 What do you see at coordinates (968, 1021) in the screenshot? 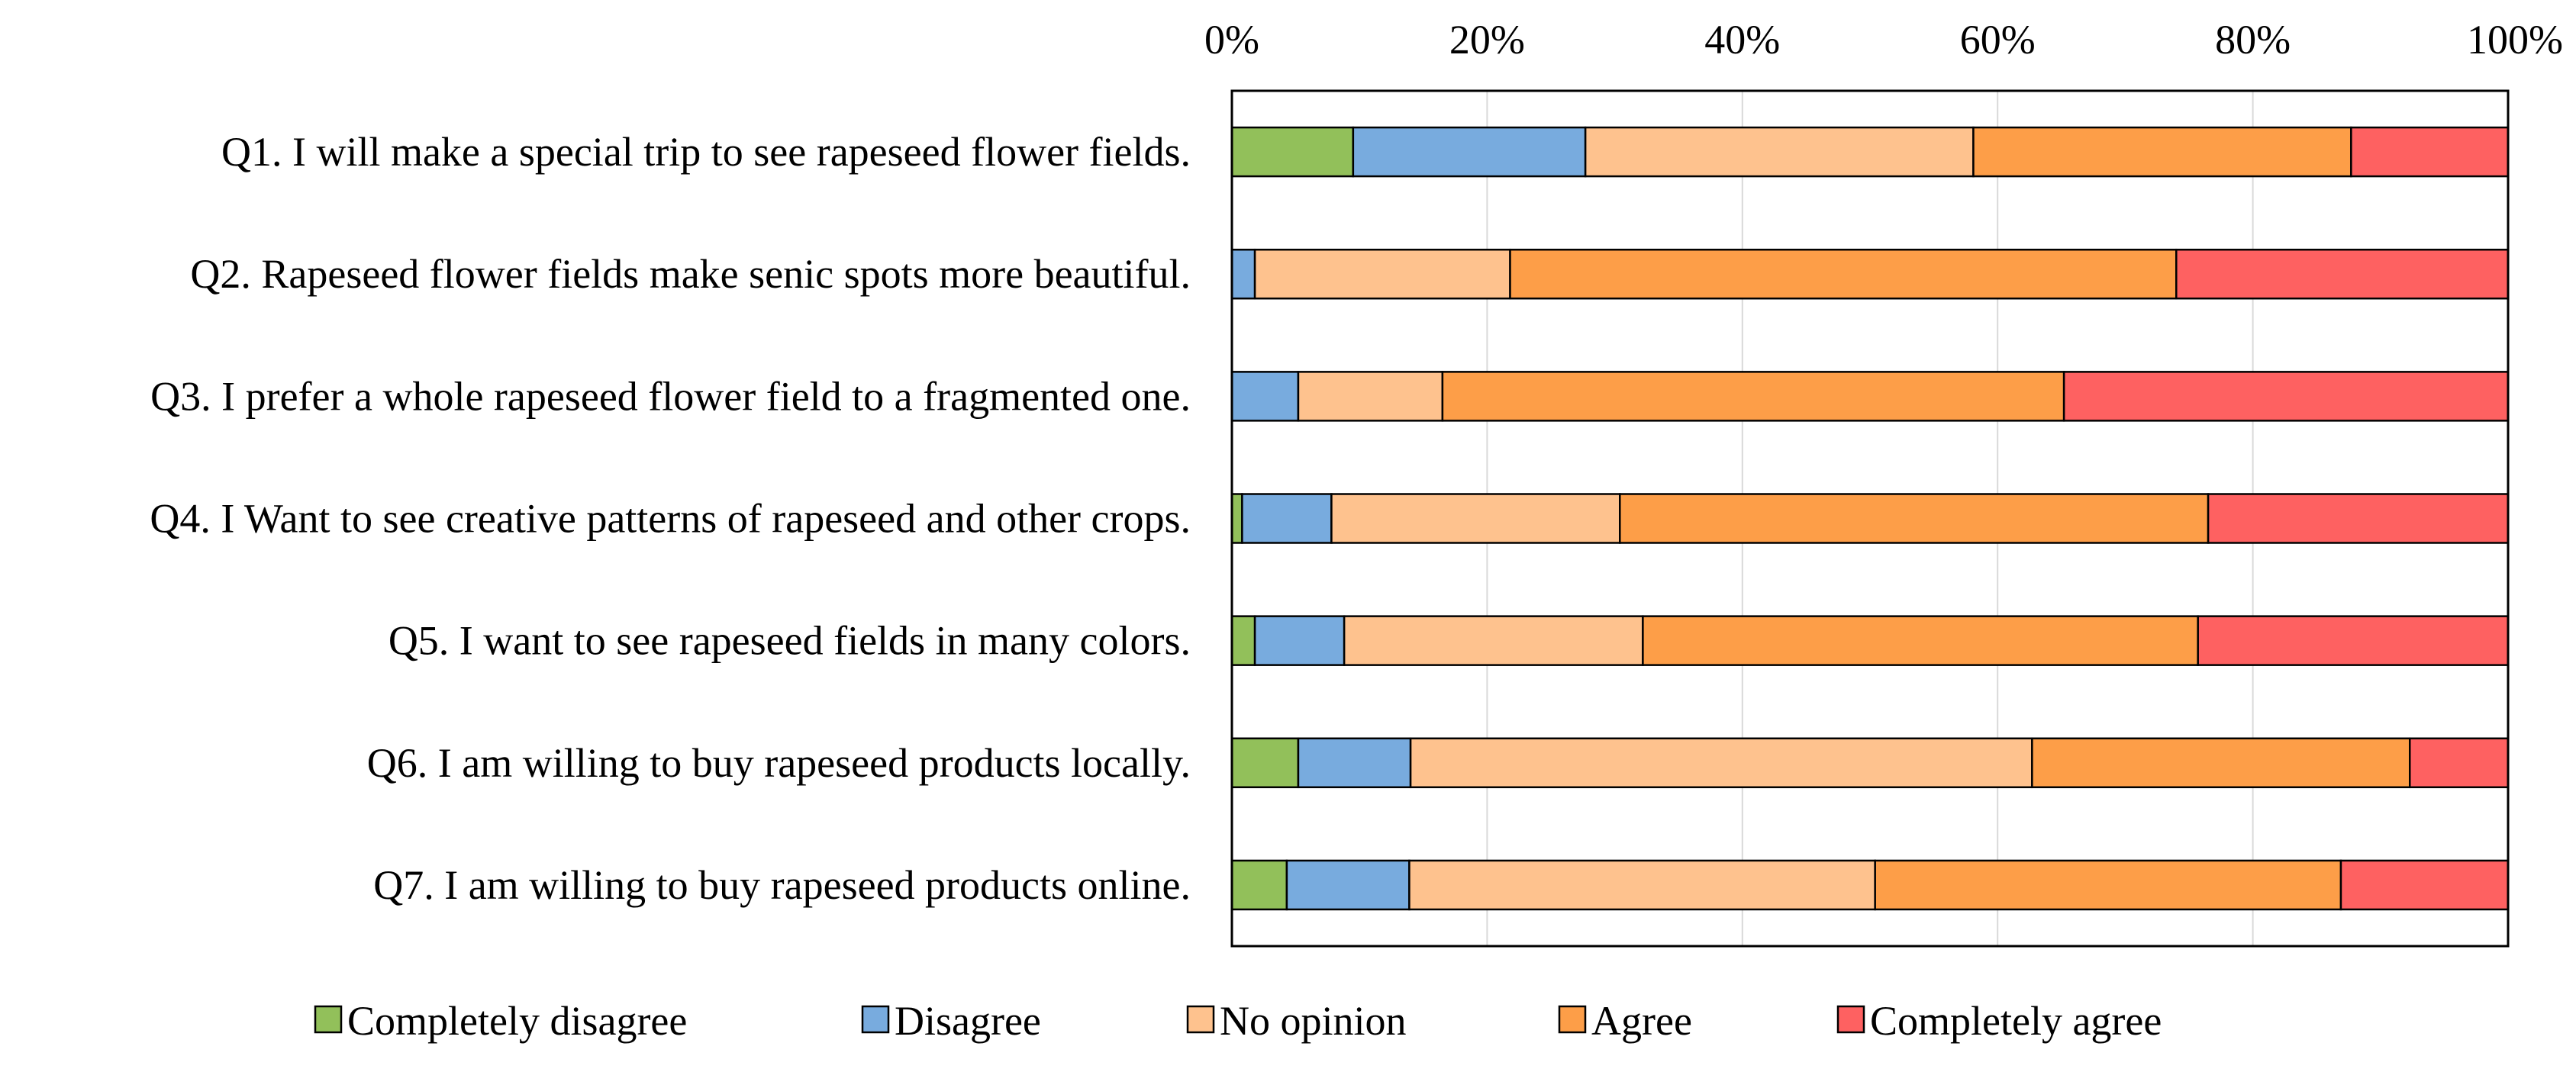
I see `legend-label: Disagree` at bounding box center [968, 1021].